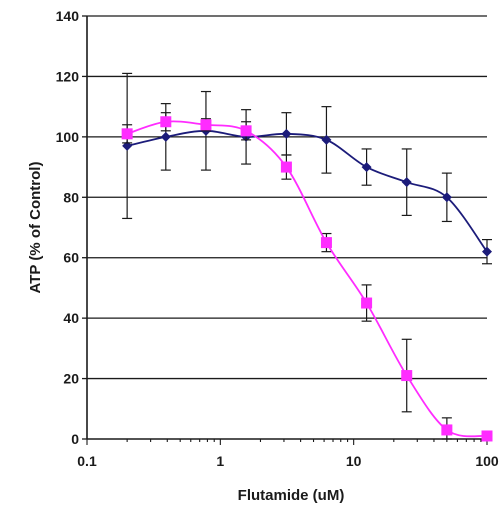  What do you see at coordinates (71, 197) in the screenshot?
I see `y-tick-label: 80` at bounding box center [71, 197].